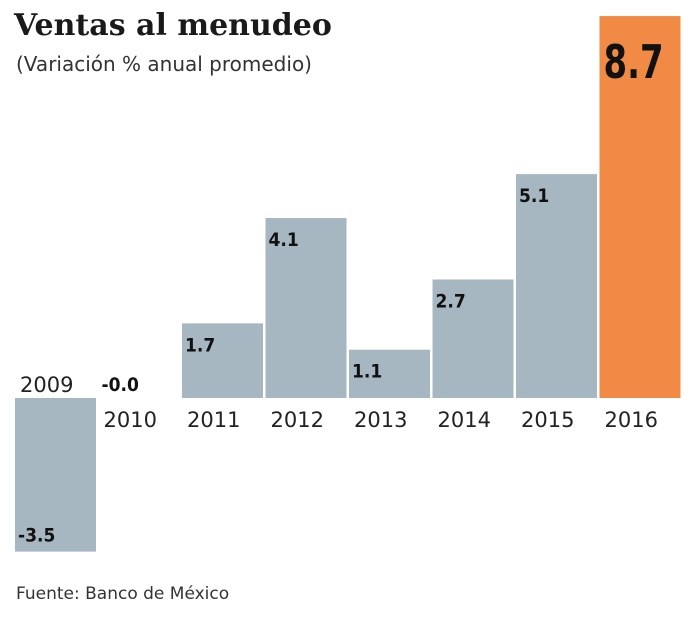  I want to click on category-label: 2013, so click(380, 420).